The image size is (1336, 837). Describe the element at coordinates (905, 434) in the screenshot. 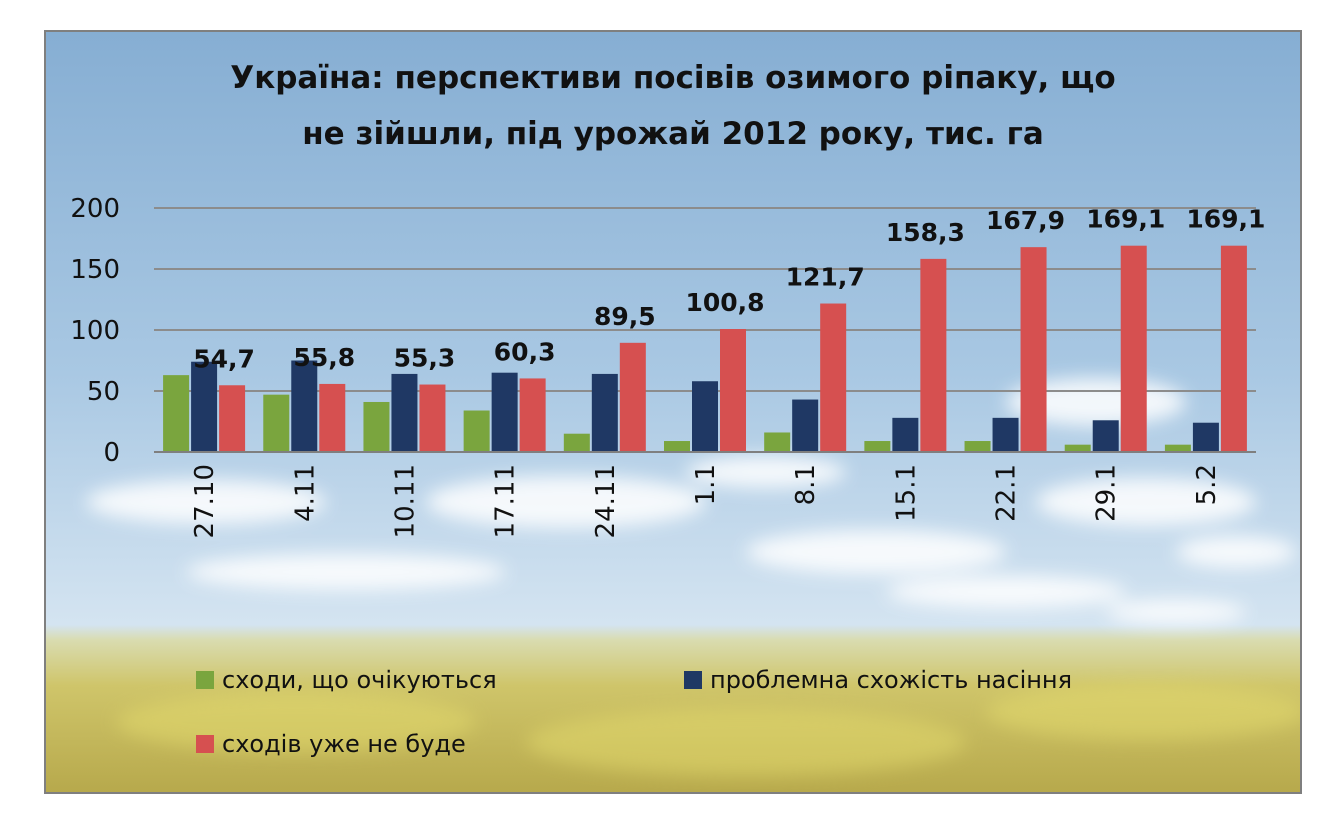

I see `bar-s2-15.1` at that location.